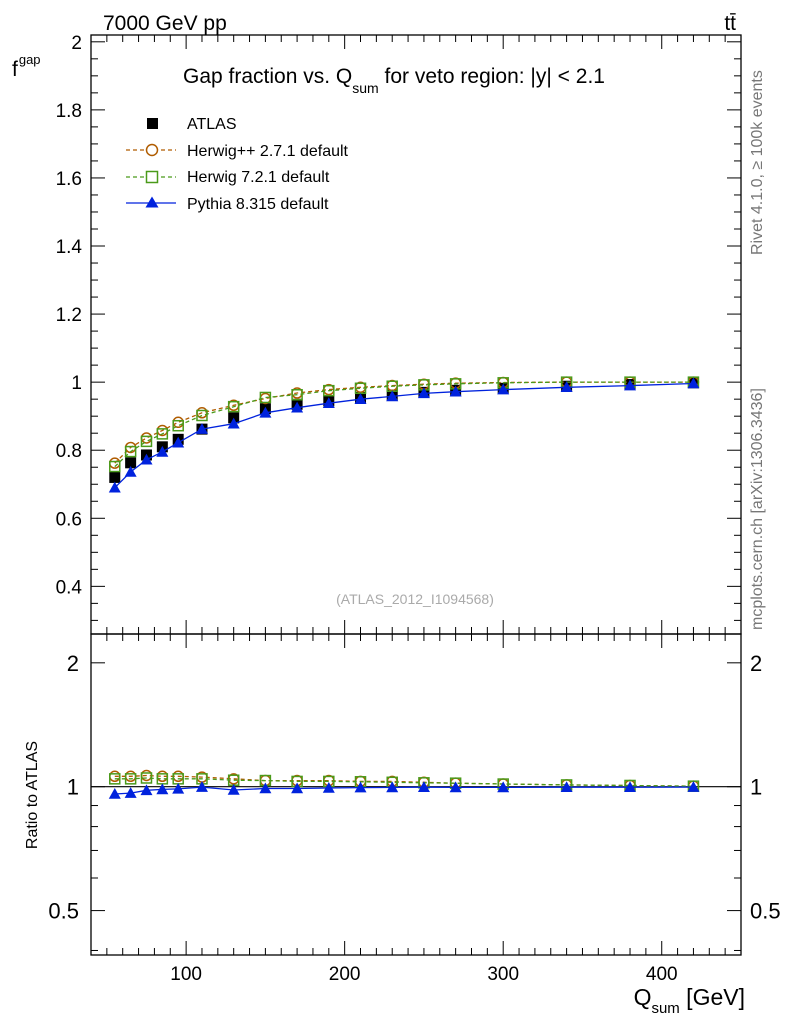 This screenshot has width=786, height=1024. What do you see at coordinates (765, 911) in the screenshot?
I see `y-tick-label-ratio-right: 0.5` at bounding box center [765, 911].